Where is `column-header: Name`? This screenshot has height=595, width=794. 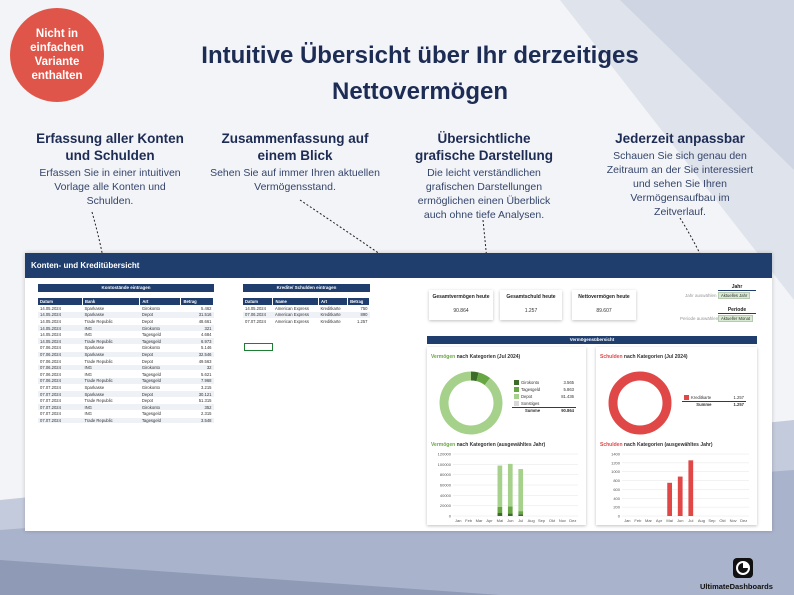
column-header: Name is located at coordinates (295, 301).